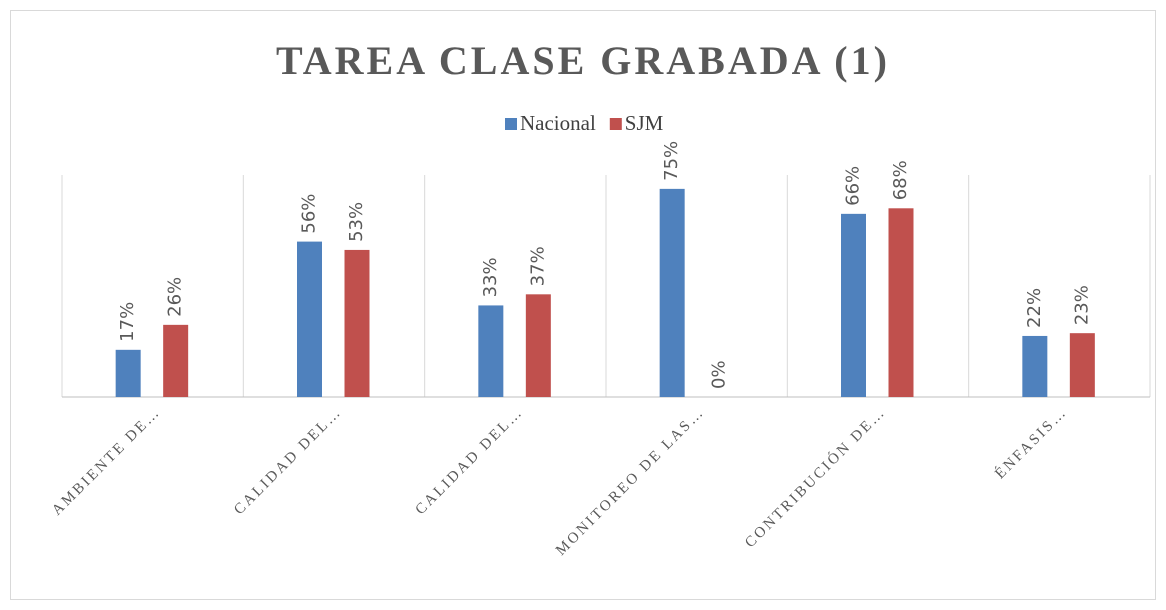 The image size is (1166, 610). I want to click on data-label: 22%, so click(1034, 308).